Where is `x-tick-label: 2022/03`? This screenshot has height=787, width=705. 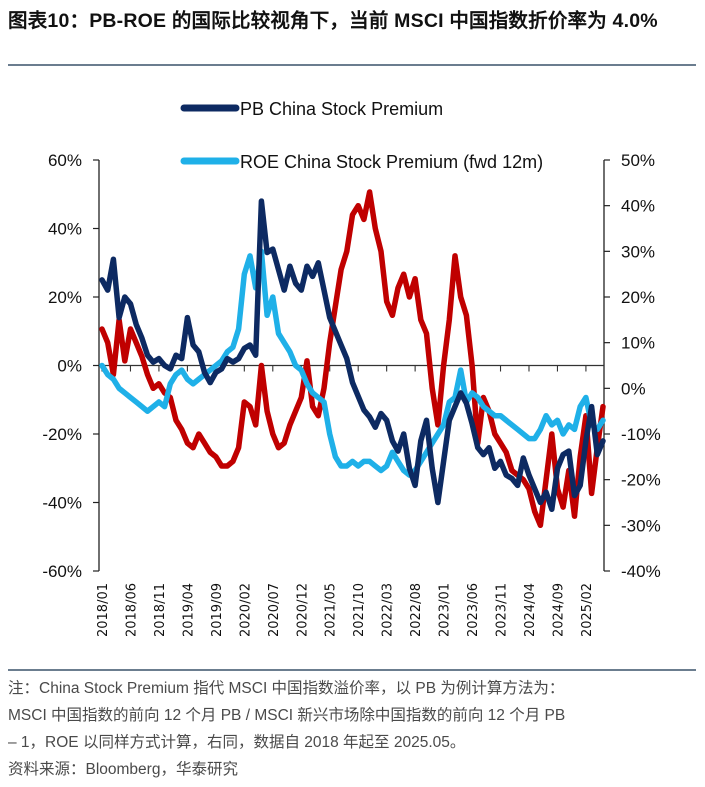
x-tick-label: 2022/03 is located at coordinates (388, 610).